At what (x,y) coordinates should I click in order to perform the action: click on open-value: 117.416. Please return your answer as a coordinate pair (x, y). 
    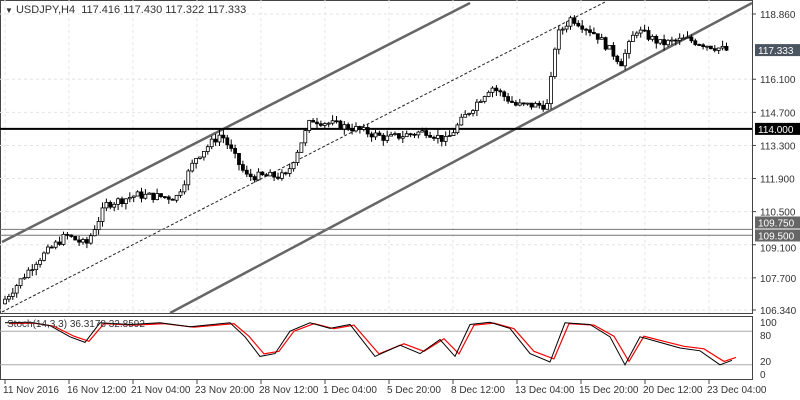
    Looking at the image, I should click on (101, 10).